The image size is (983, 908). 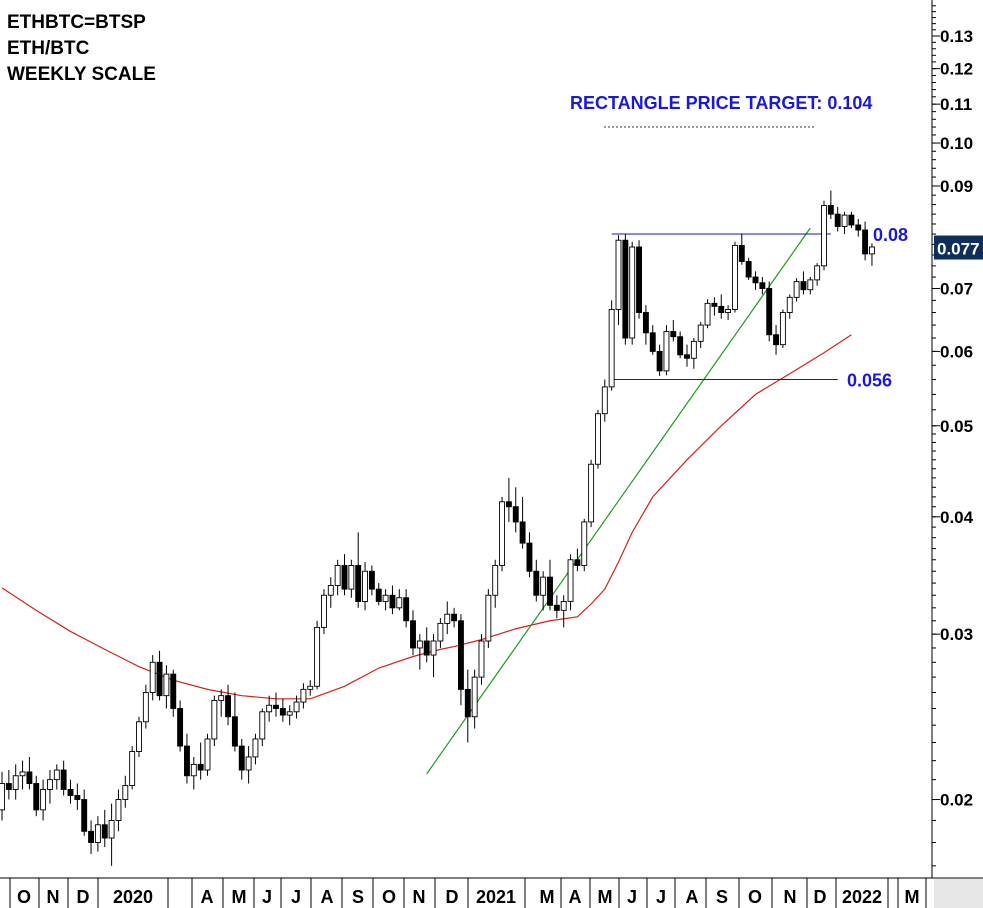 What do you see at coordinates (267, 897) in the screenshot?
I see `x-tick-label: J` at bounding box center [267, 897].